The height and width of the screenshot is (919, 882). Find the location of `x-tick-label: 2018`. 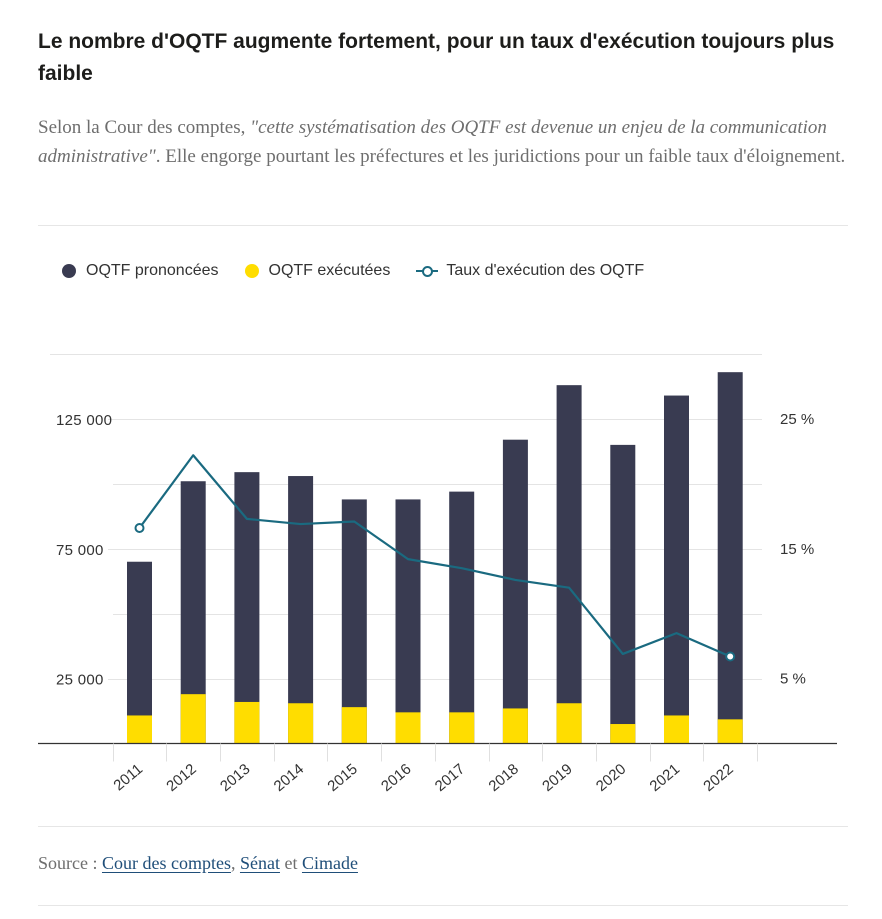

x-tick-label: 2018 is located at coordinates (503, 778).